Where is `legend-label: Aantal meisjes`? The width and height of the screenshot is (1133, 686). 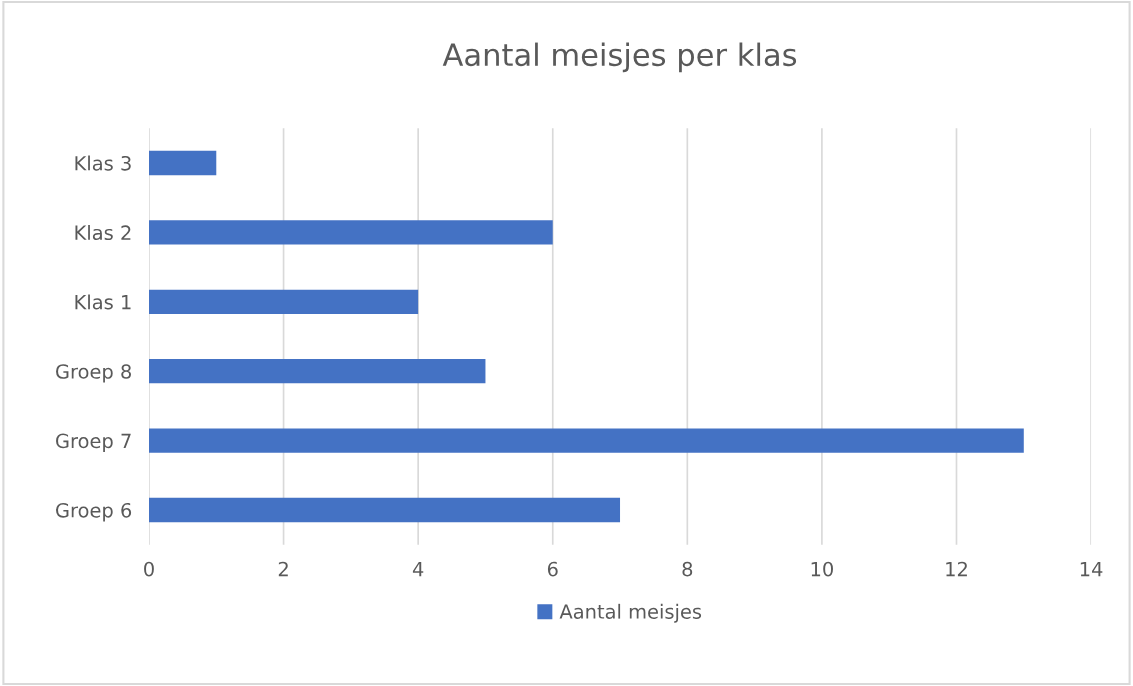
legend-label: Aantal meisjes is located at coordinates (630, 613).